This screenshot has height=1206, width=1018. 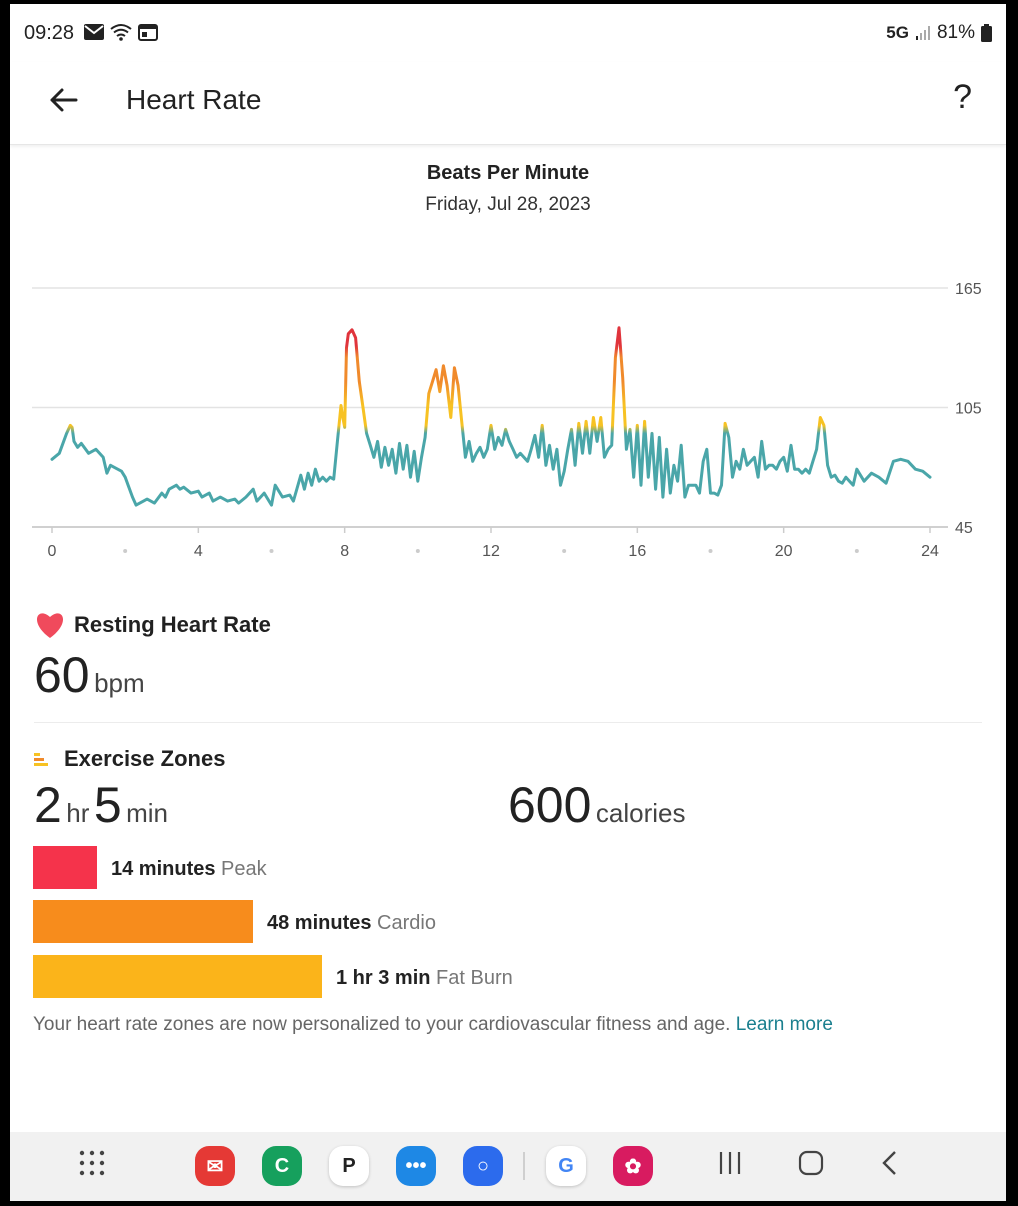 I want to click on resting-heart-rate-header: Resting Heart Rate, so click(x=152, y=625).